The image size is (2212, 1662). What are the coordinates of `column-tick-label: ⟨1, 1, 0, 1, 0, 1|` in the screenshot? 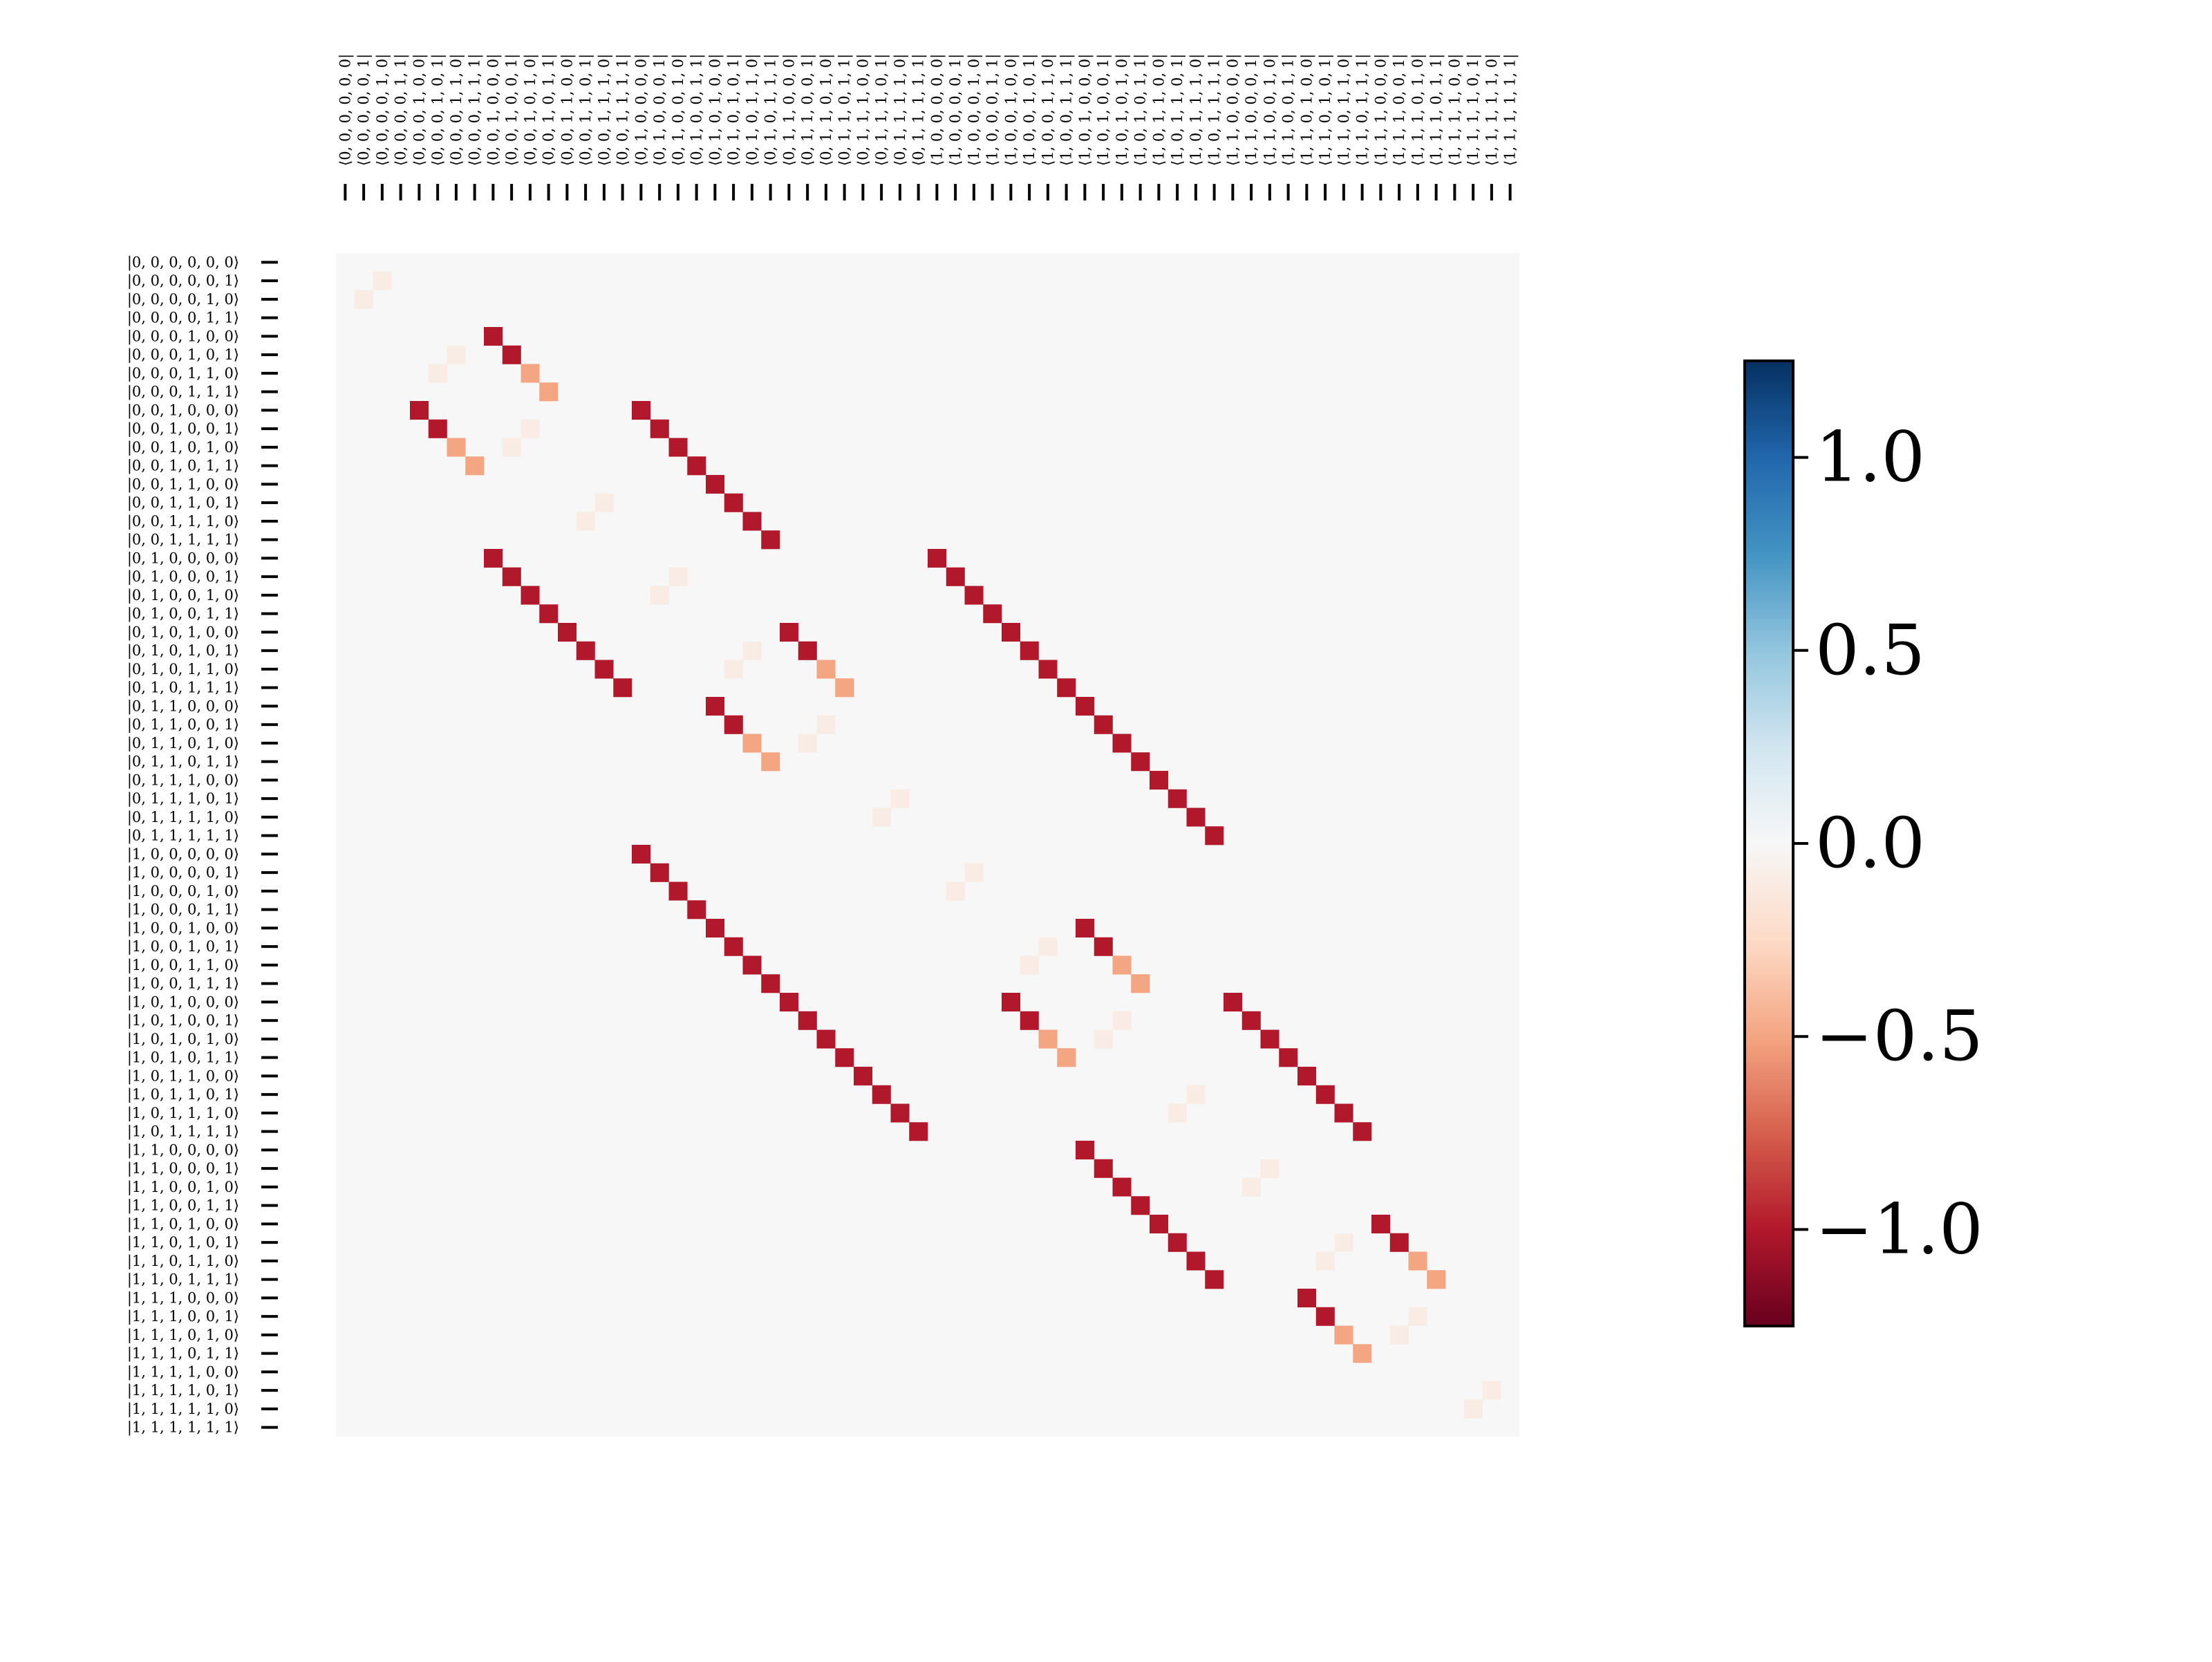 It's located at (1325, 110).